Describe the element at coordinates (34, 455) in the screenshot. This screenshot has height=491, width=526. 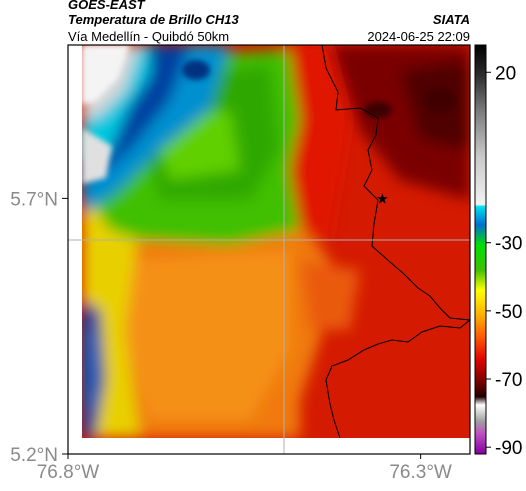
I see `lat-tick-label: 5.2°N` at that location.